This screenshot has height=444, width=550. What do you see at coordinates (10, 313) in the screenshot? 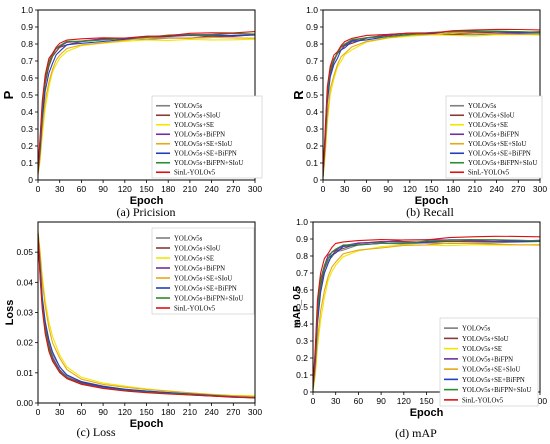
I see `y-axis-title: Loss` at bounding box center [10, 313].